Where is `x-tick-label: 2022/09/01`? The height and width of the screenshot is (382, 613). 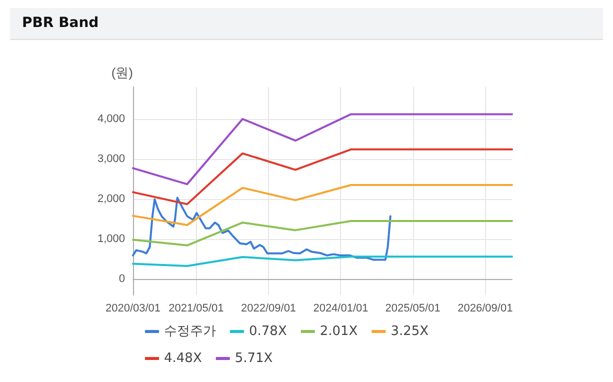
x-tick-label: 2022/09/01 is located at coordinates (268, 308).